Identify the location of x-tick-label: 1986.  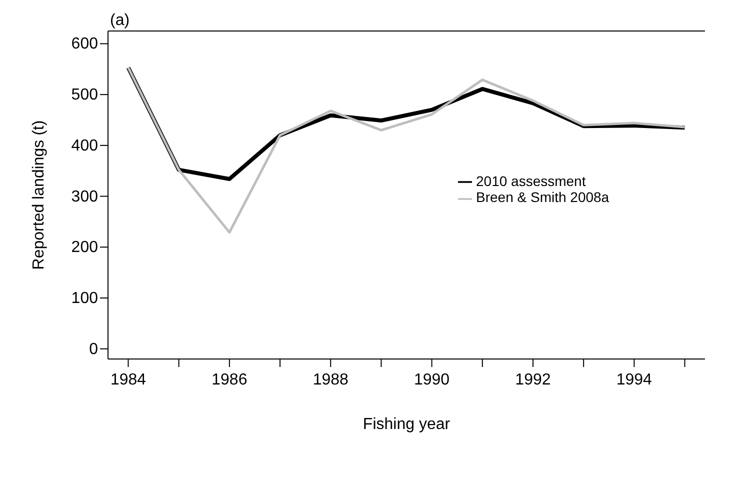
(230, 379).